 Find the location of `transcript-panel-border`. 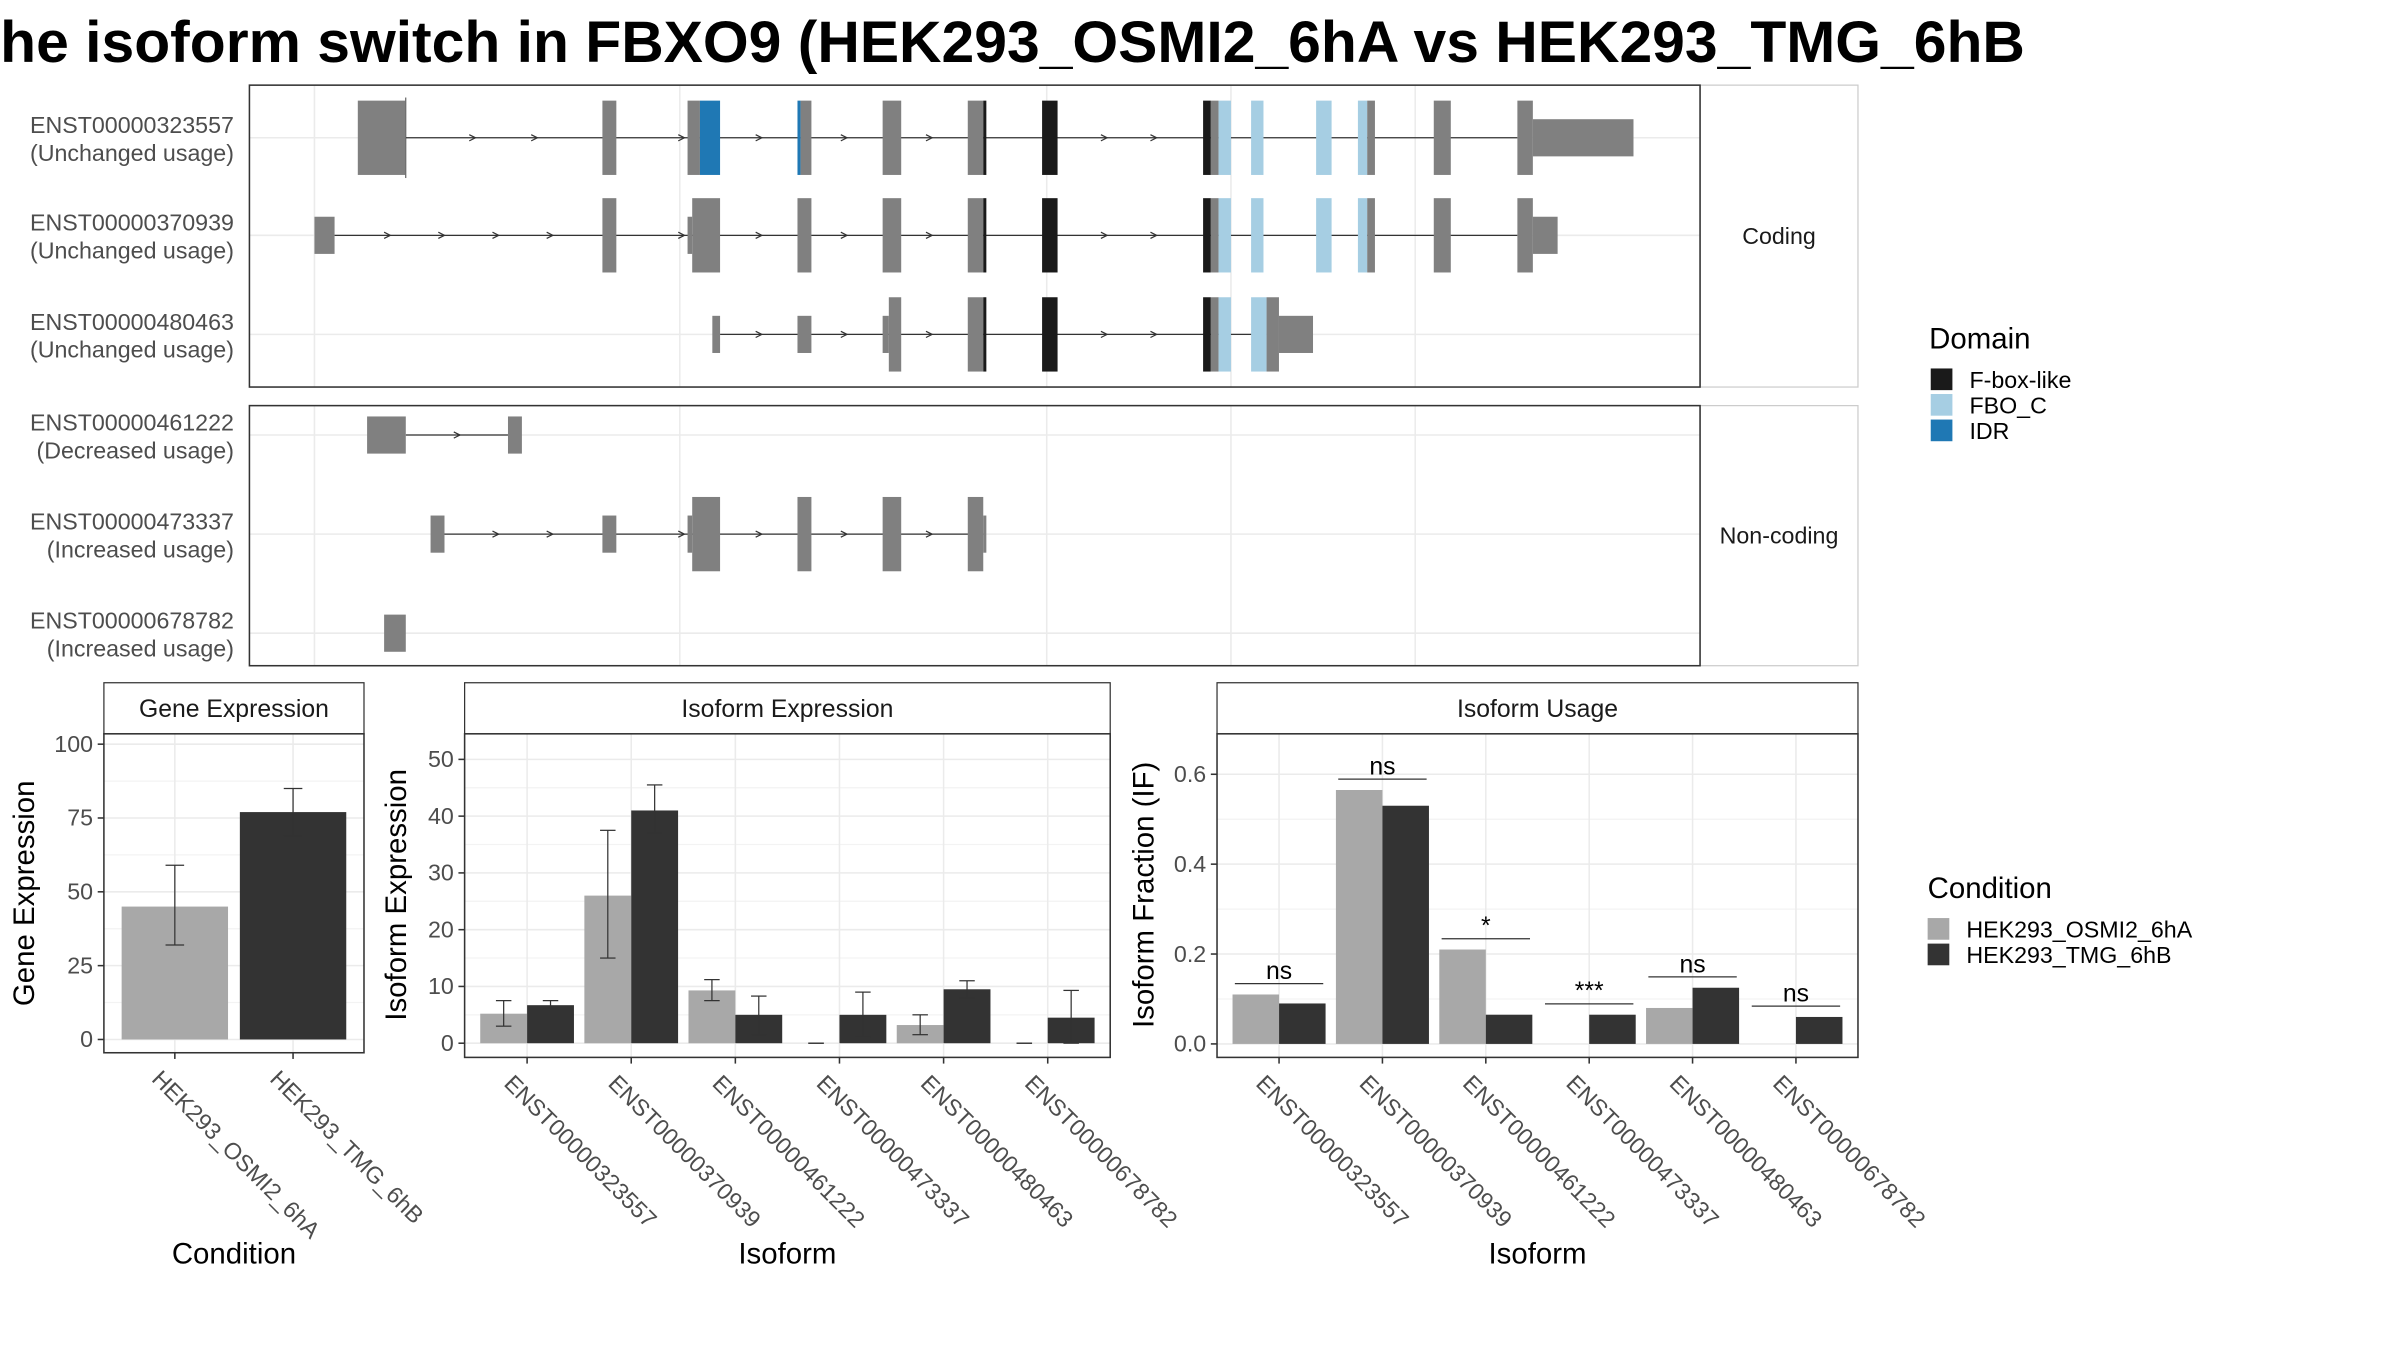

transcript-panel-border is located at coordinates (974, 236).